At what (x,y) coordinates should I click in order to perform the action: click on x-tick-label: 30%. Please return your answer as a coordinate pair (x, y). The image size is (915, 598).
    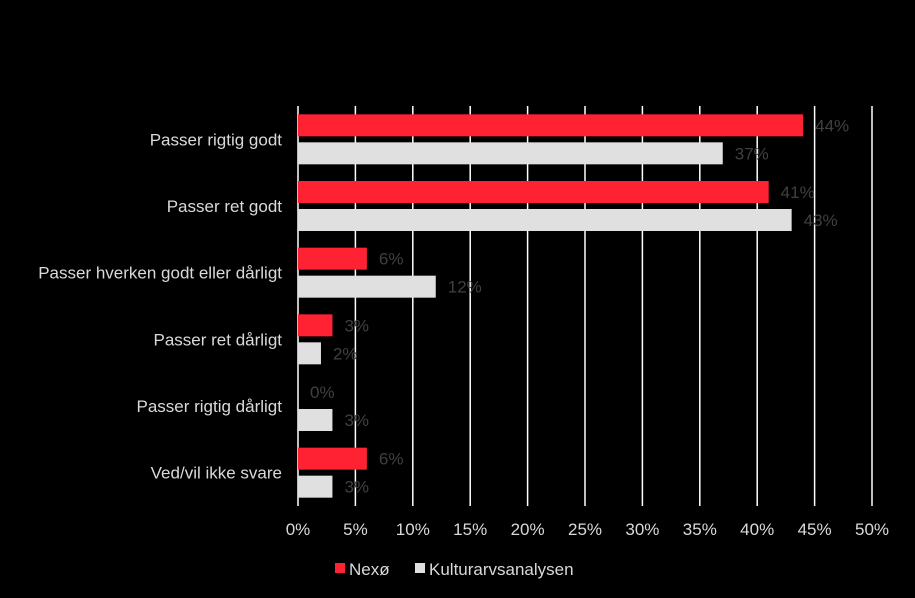
    Looking at the image, I should click on (642, 529).